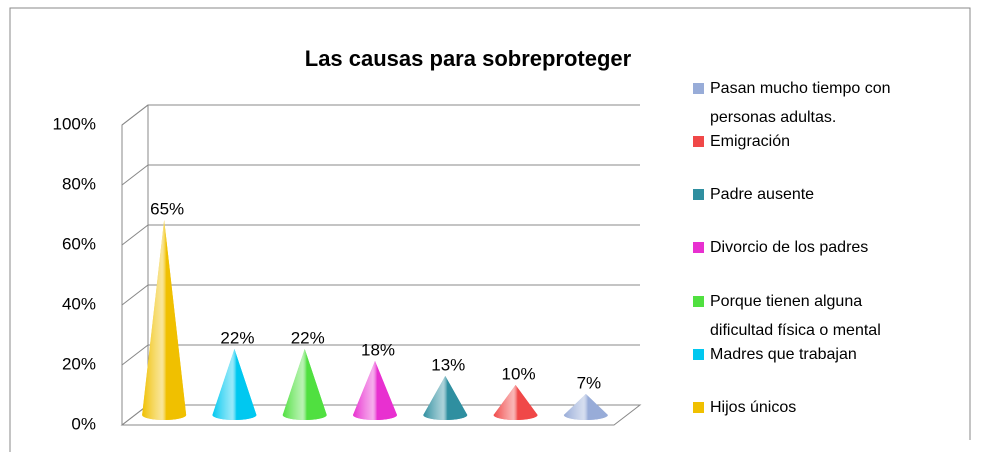 This screenshot has height=452, width=982. Describe the element at coordinates (74, 123) in the screenshot. I see `y-tick-label: 100%` at that location.